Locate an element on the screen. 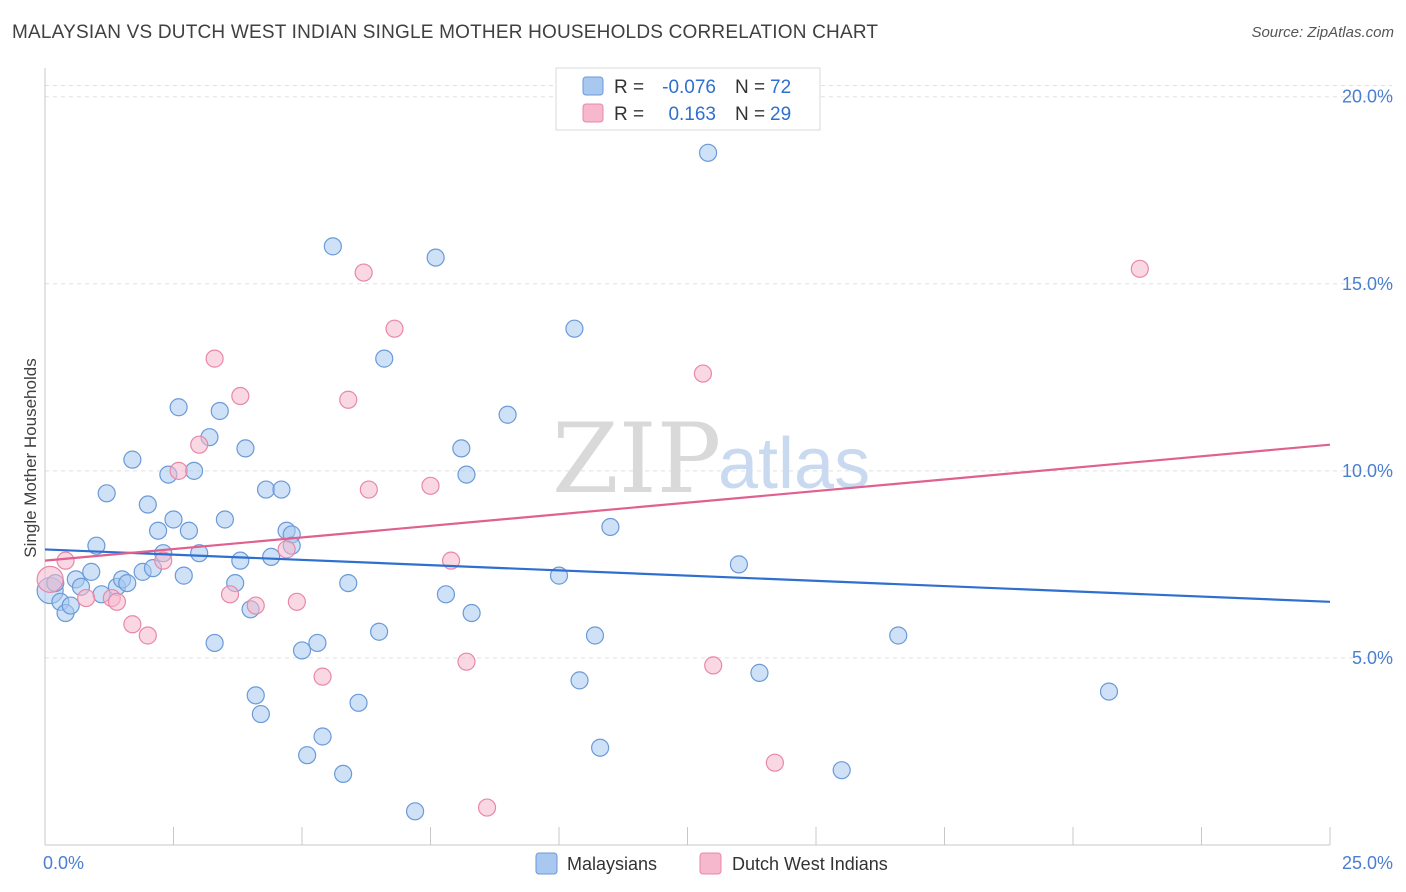  bottom-legend-swatch-dutch-west-indians is located at coordinates (710, 863).